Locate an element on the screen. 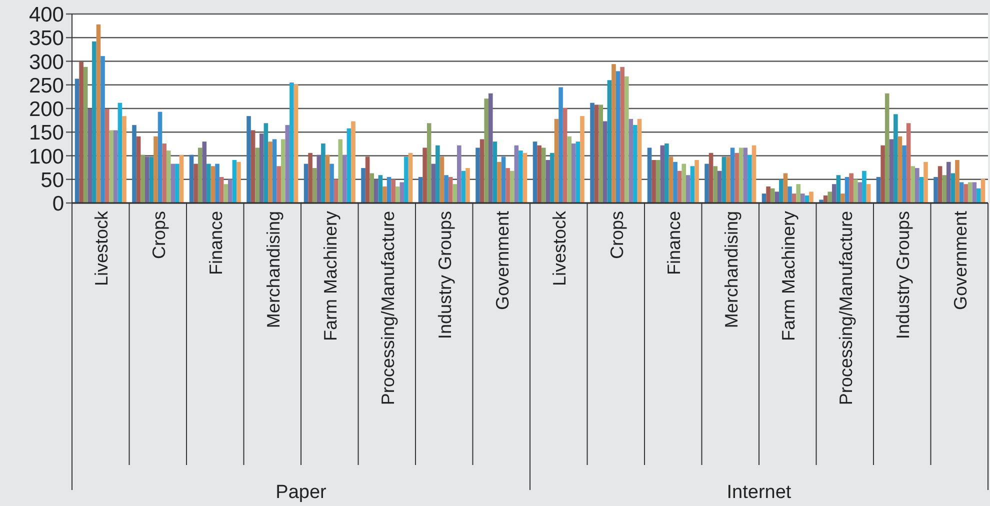 The height and width of the screenshot is (506, 990). y-tick-label: 50 is located at coordinates (52, 180).